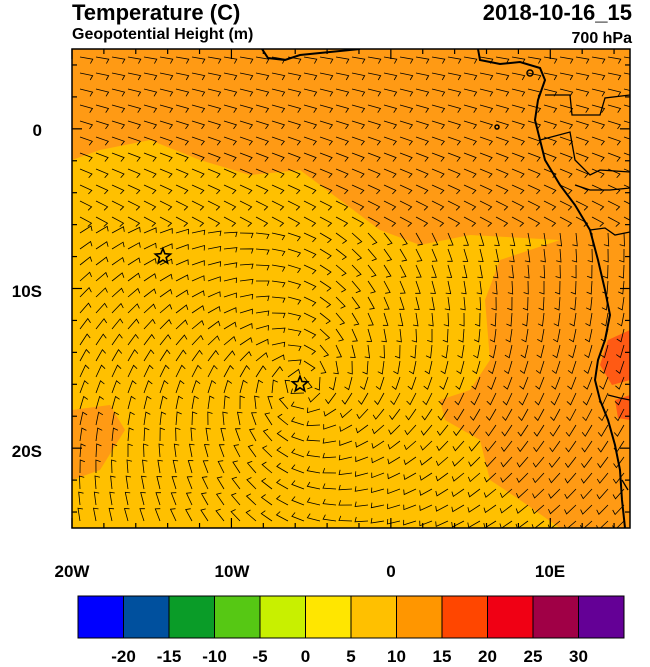  Describe the element at coordinates (169, 656) in the screenshot. I see `colorbar-label: -15` at that location.